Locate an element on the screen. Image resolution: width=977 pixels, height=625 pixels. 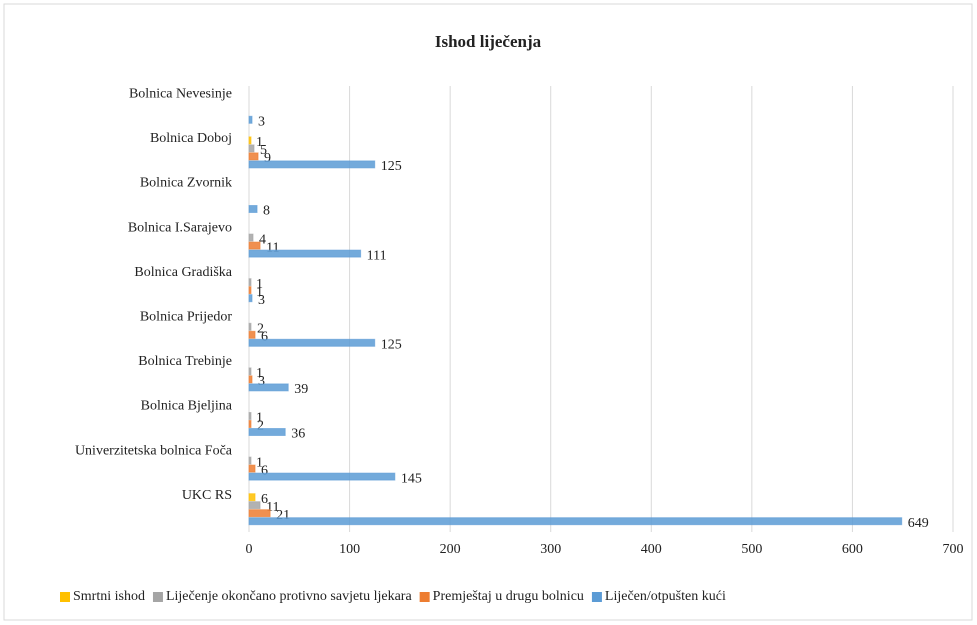
data-label: 4 is located at coordinates (262, 239).